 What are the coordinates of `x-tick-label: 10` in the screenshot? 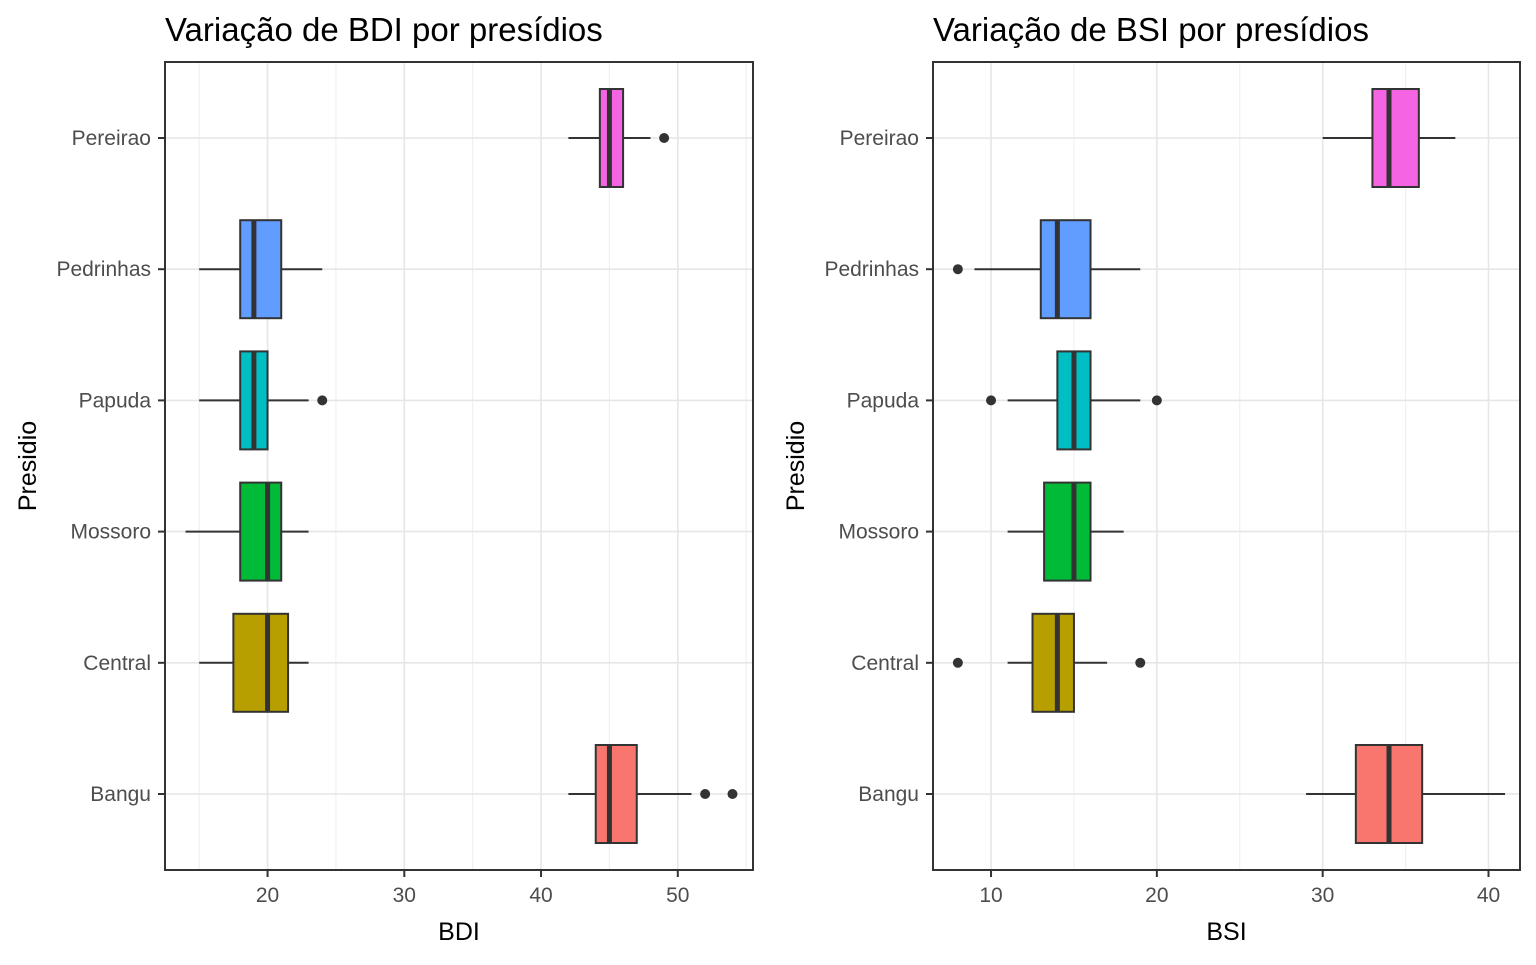 It's located at (990, 895).